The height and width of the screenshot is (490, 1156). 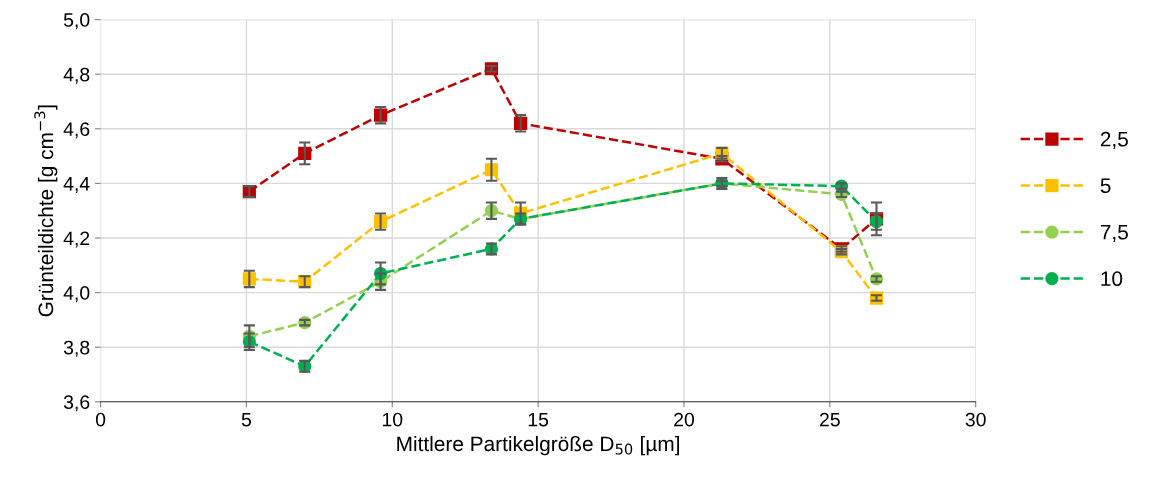 I want to click on x-axis-title: Mittlere Partikelgröße D$_{50}$ [µm], so click(x=538, y=445).